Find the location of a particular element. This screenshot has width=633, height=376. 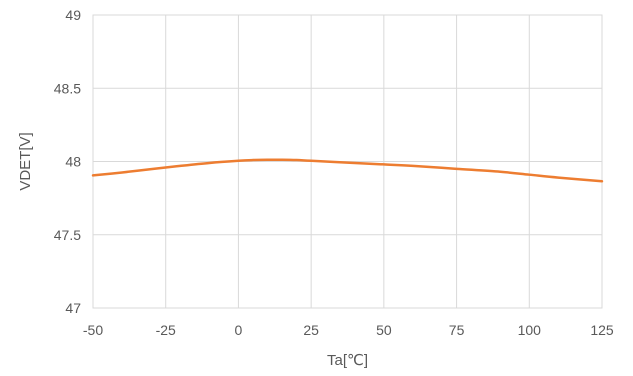

y-tick-label: 49 is located at coordinates (73, 15).